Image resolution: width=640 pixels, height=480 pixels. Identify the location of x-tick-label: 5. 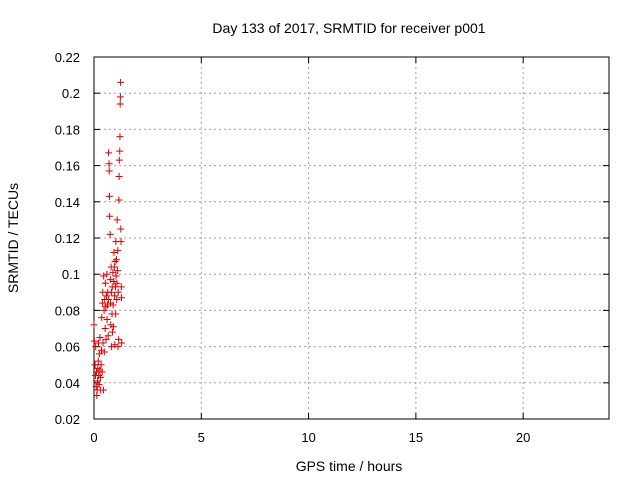
(201, 437).